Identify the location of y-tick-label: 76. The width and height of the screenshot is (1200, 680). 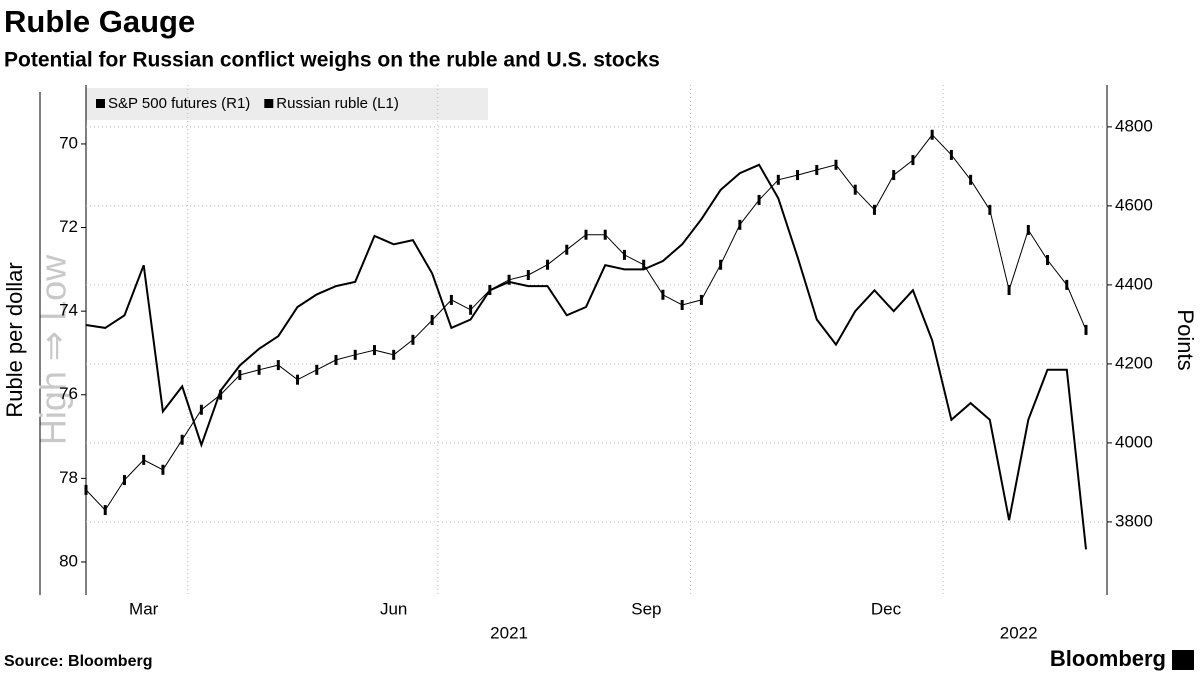
(68, 393).